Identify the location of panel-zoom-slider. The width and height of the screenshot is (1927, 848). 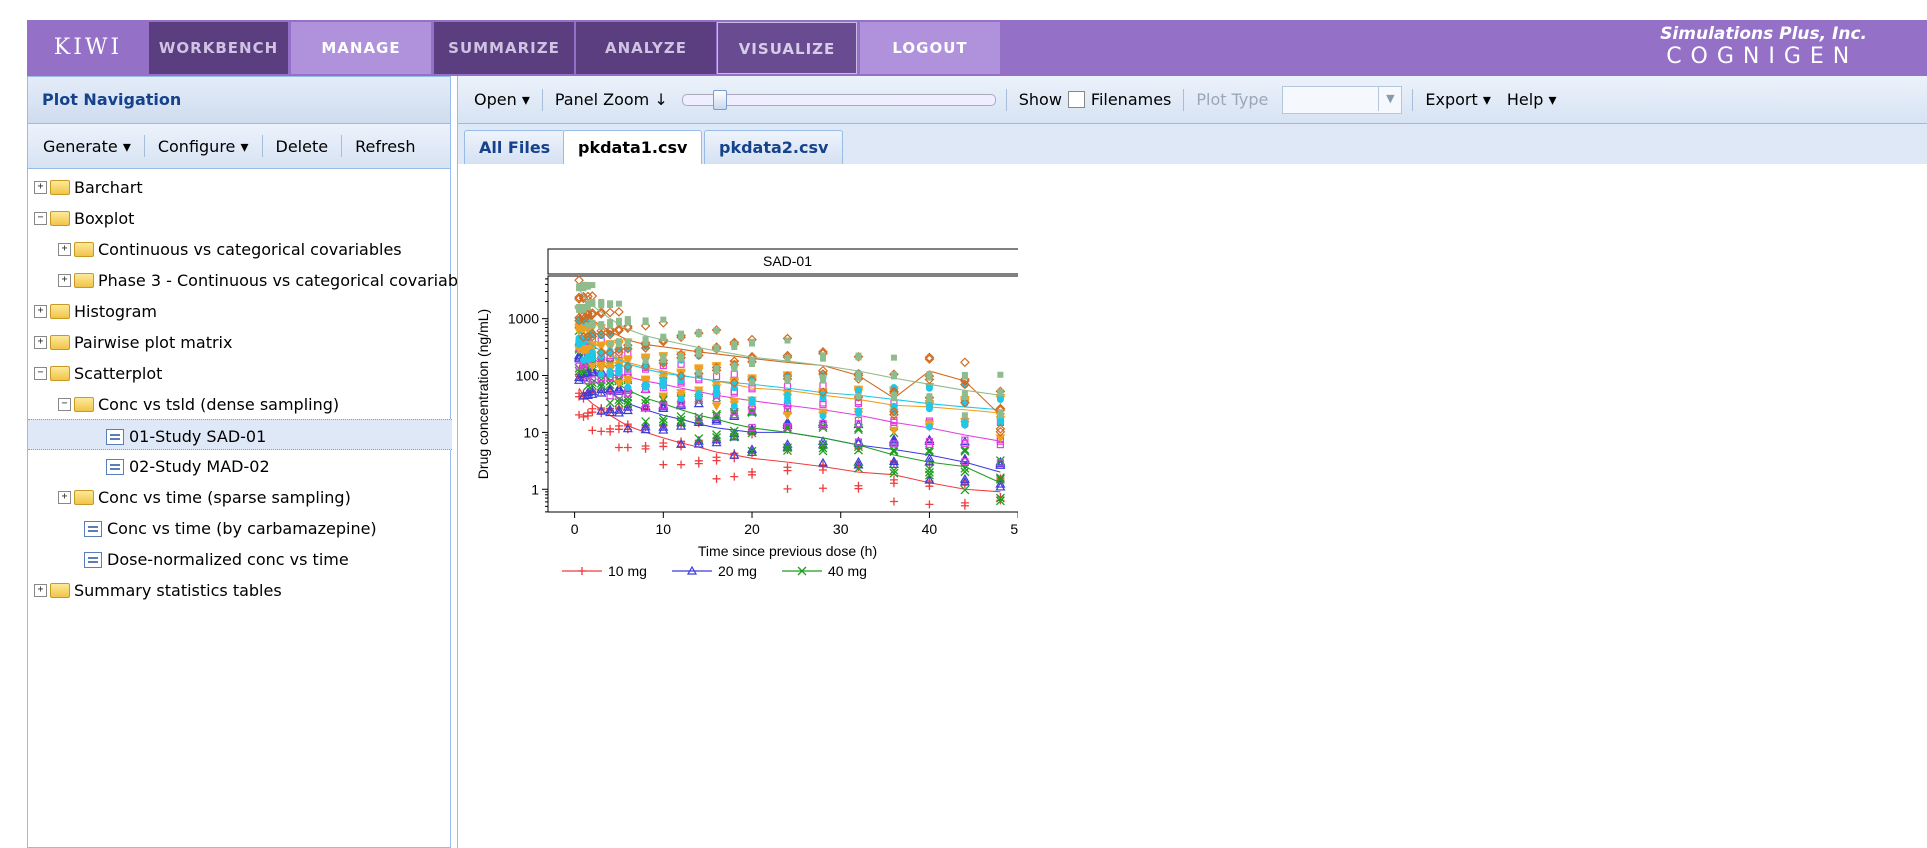
(838, 99).